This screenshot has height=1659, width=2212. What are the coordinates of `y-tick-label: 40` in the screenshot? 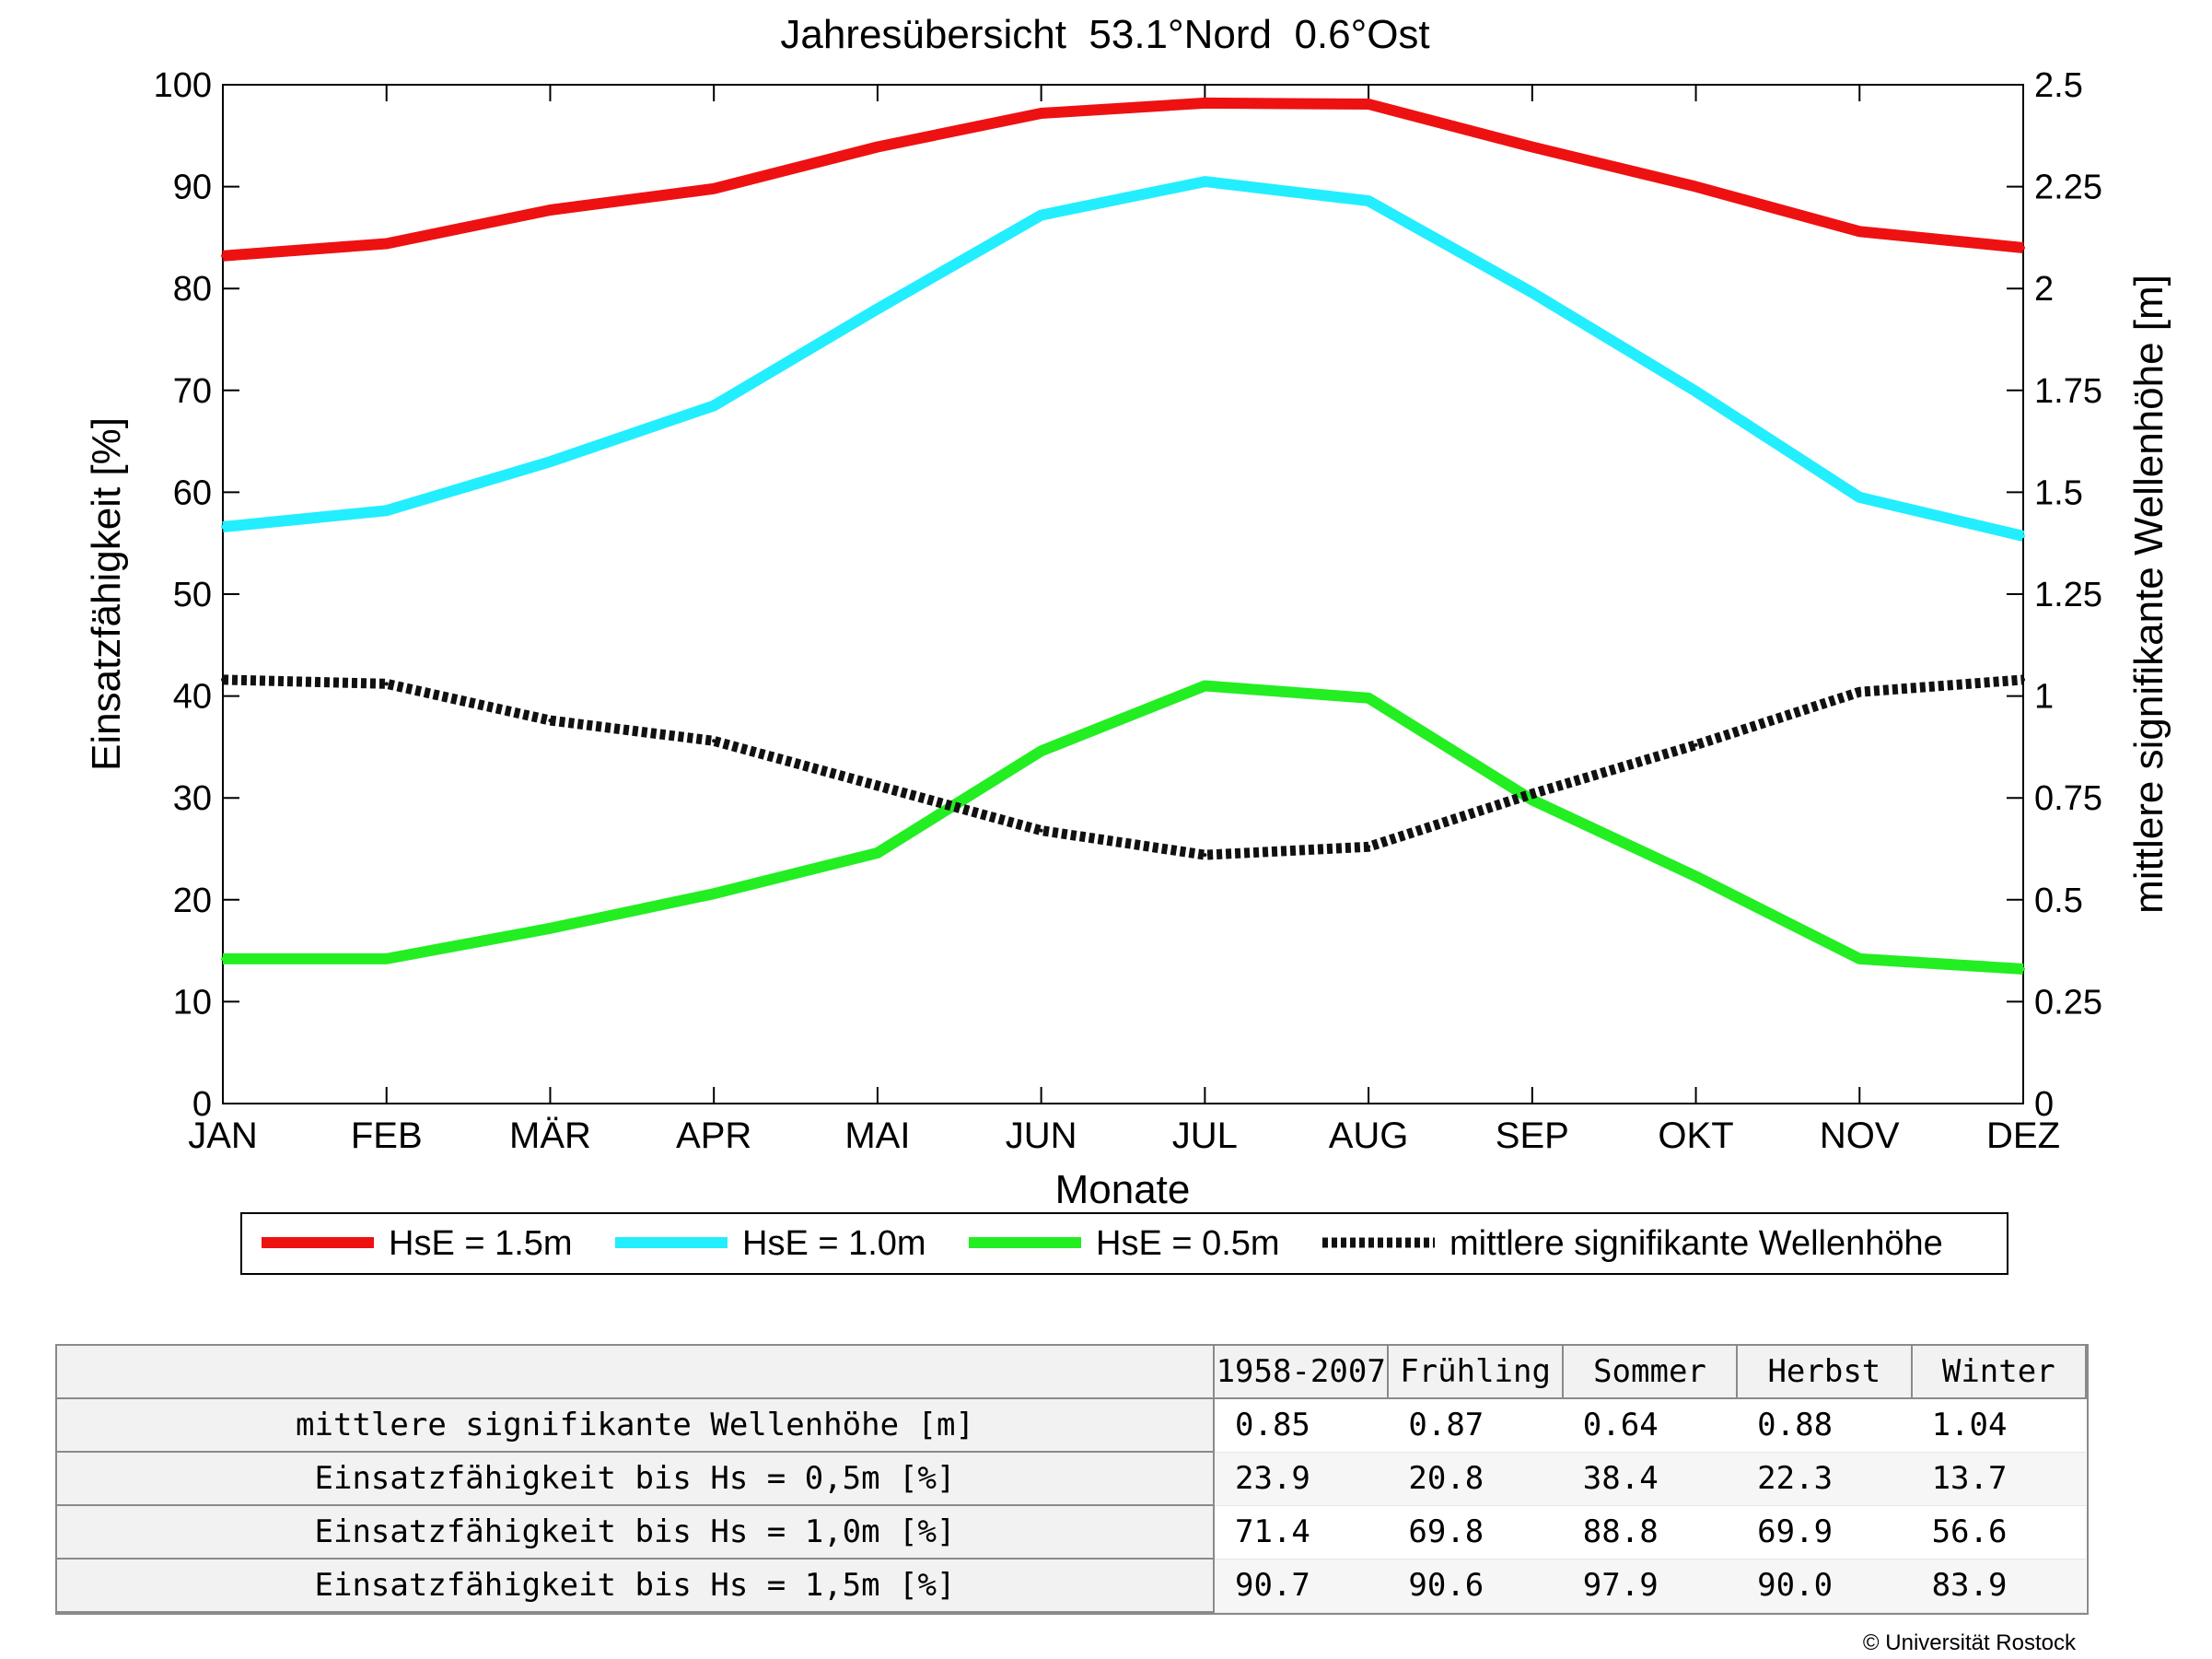 It's located at (193, 697).